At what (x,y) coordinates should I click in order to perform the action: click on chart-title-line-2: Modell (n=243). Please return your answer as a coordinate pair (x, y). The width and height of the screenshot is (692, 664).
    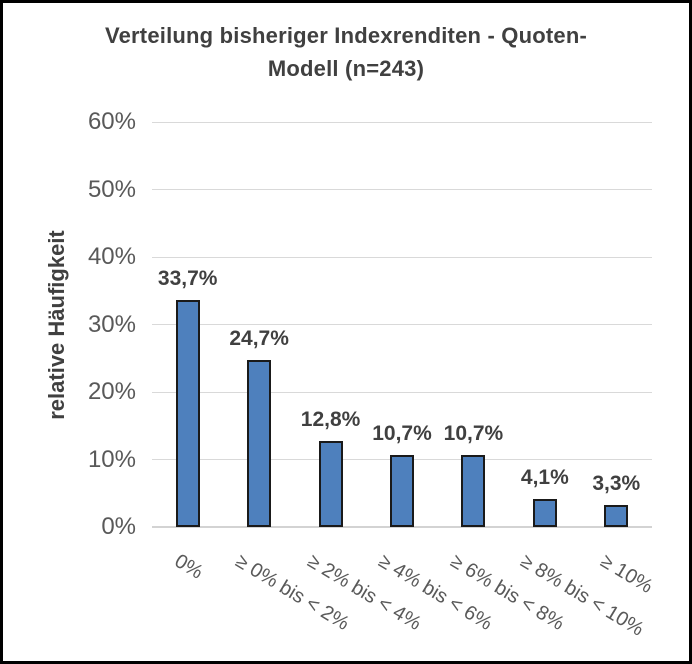
    Looking at the image, I should click on (346, 68).